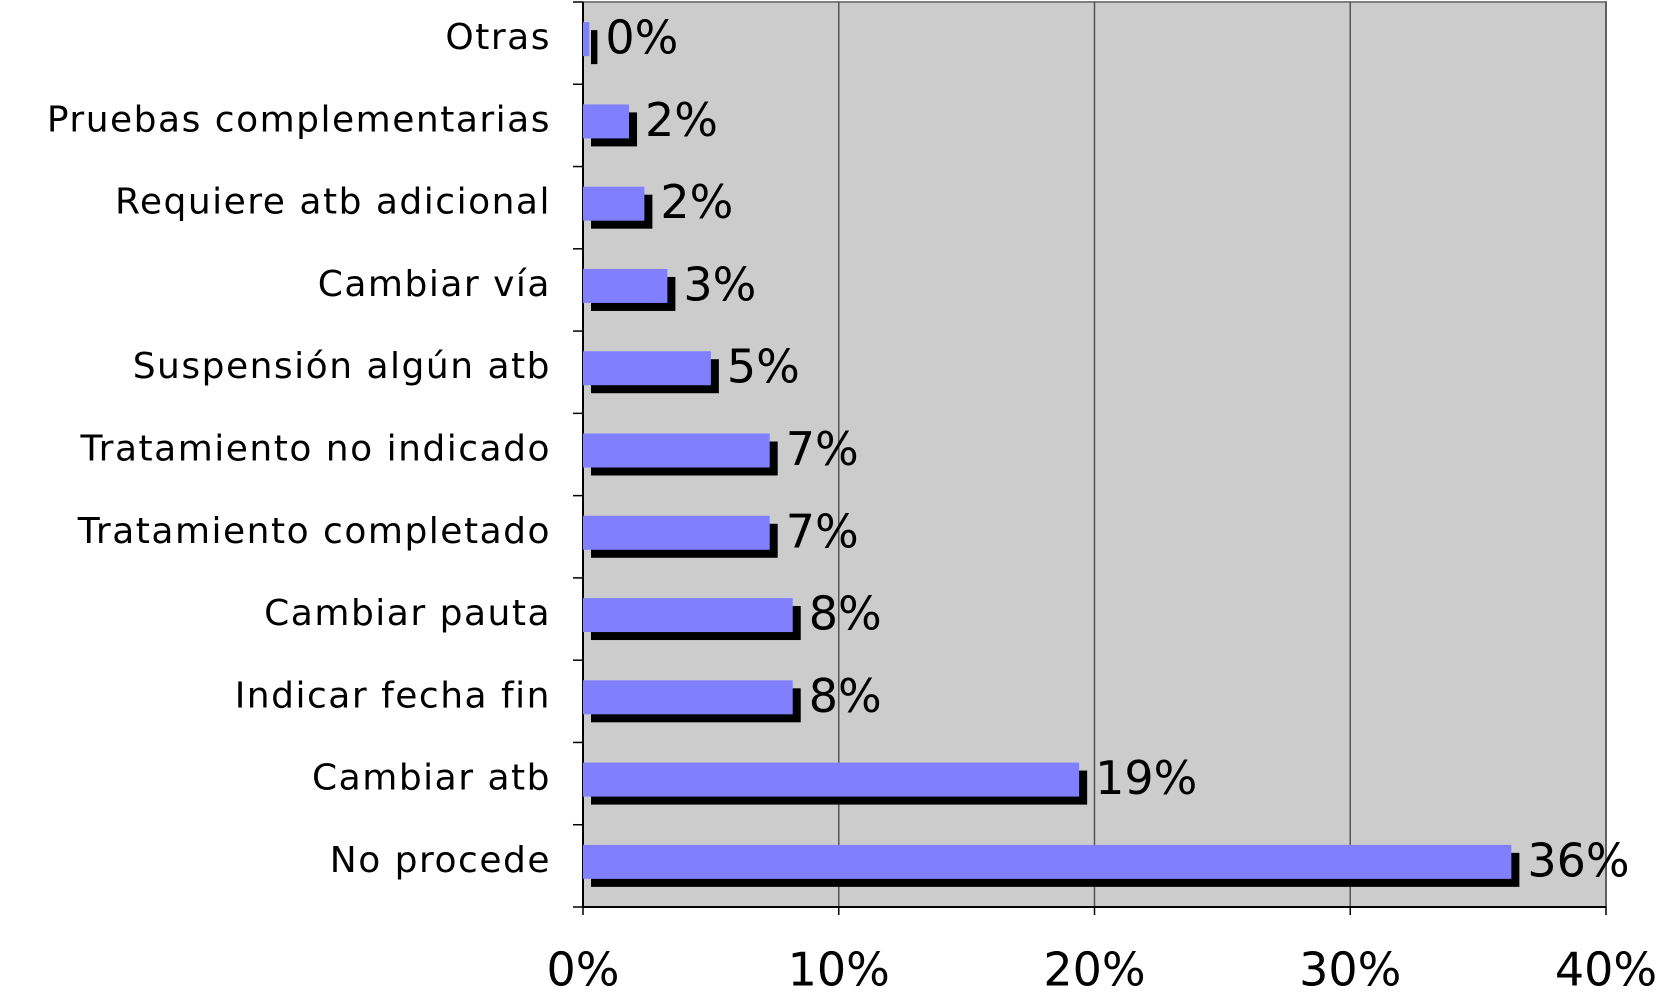 This screenshot has height=1004, width=1670. Describe the element at coordinates (763, 367) in the screenshot. I see `value-label: 5%` at that location.